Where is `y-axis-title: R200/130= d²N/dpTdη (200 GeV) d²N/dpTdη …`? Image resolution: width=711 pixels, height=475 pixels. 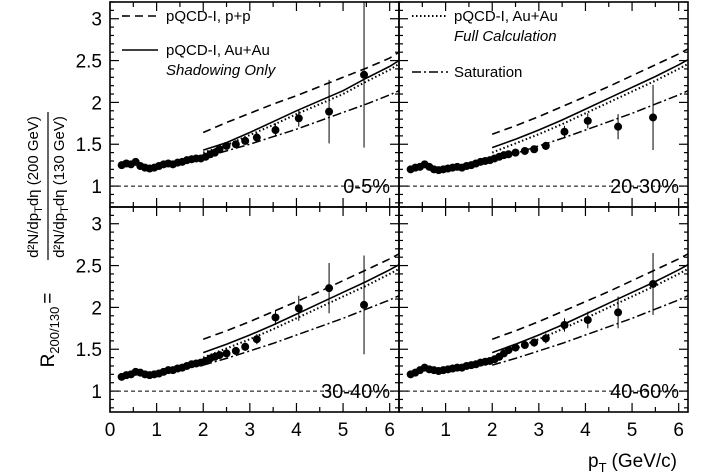
y-axis-title: R200/130= d²N/dpTdη (200 GeV) d²N/dpTdη … is located at coordinates (48, 239).